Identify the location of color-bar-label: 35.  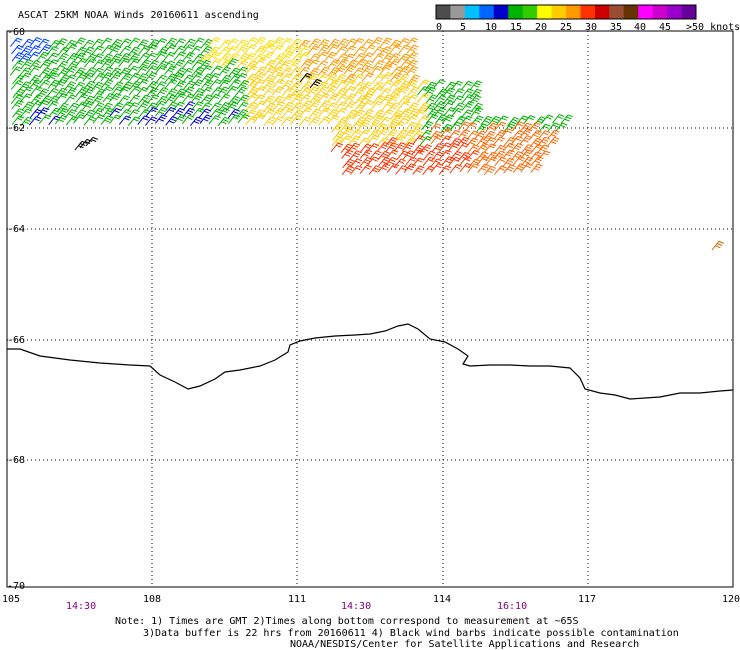
(616, 27).